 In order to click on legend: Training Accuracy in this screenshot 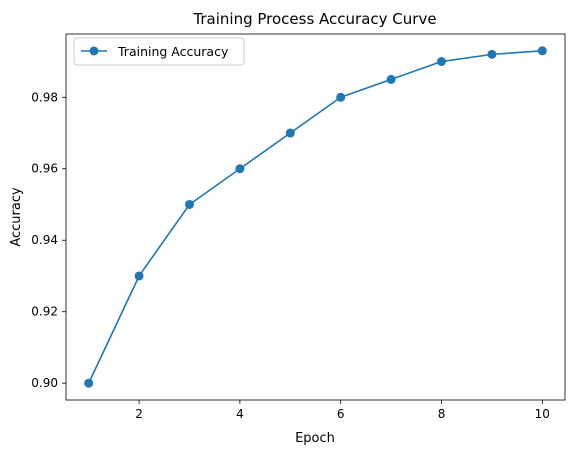, I will do `click(159, 51)`.